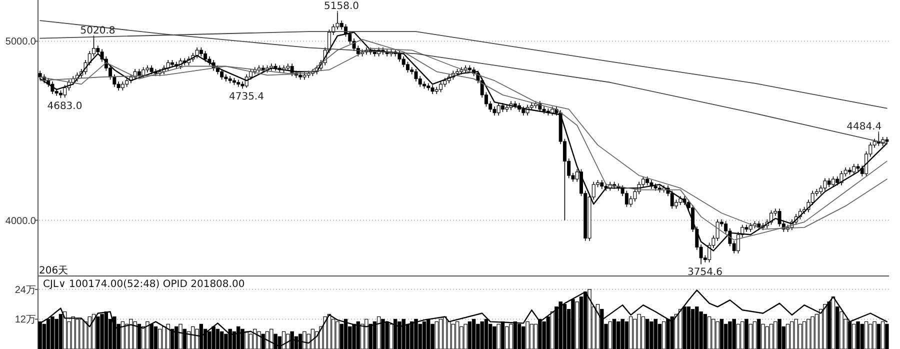 The image size is (900, 349). What do you see at coordinates (20, 42) in the screenshot?
I see `y-tick-label: 5000.0` at bounding box center [20, 42].